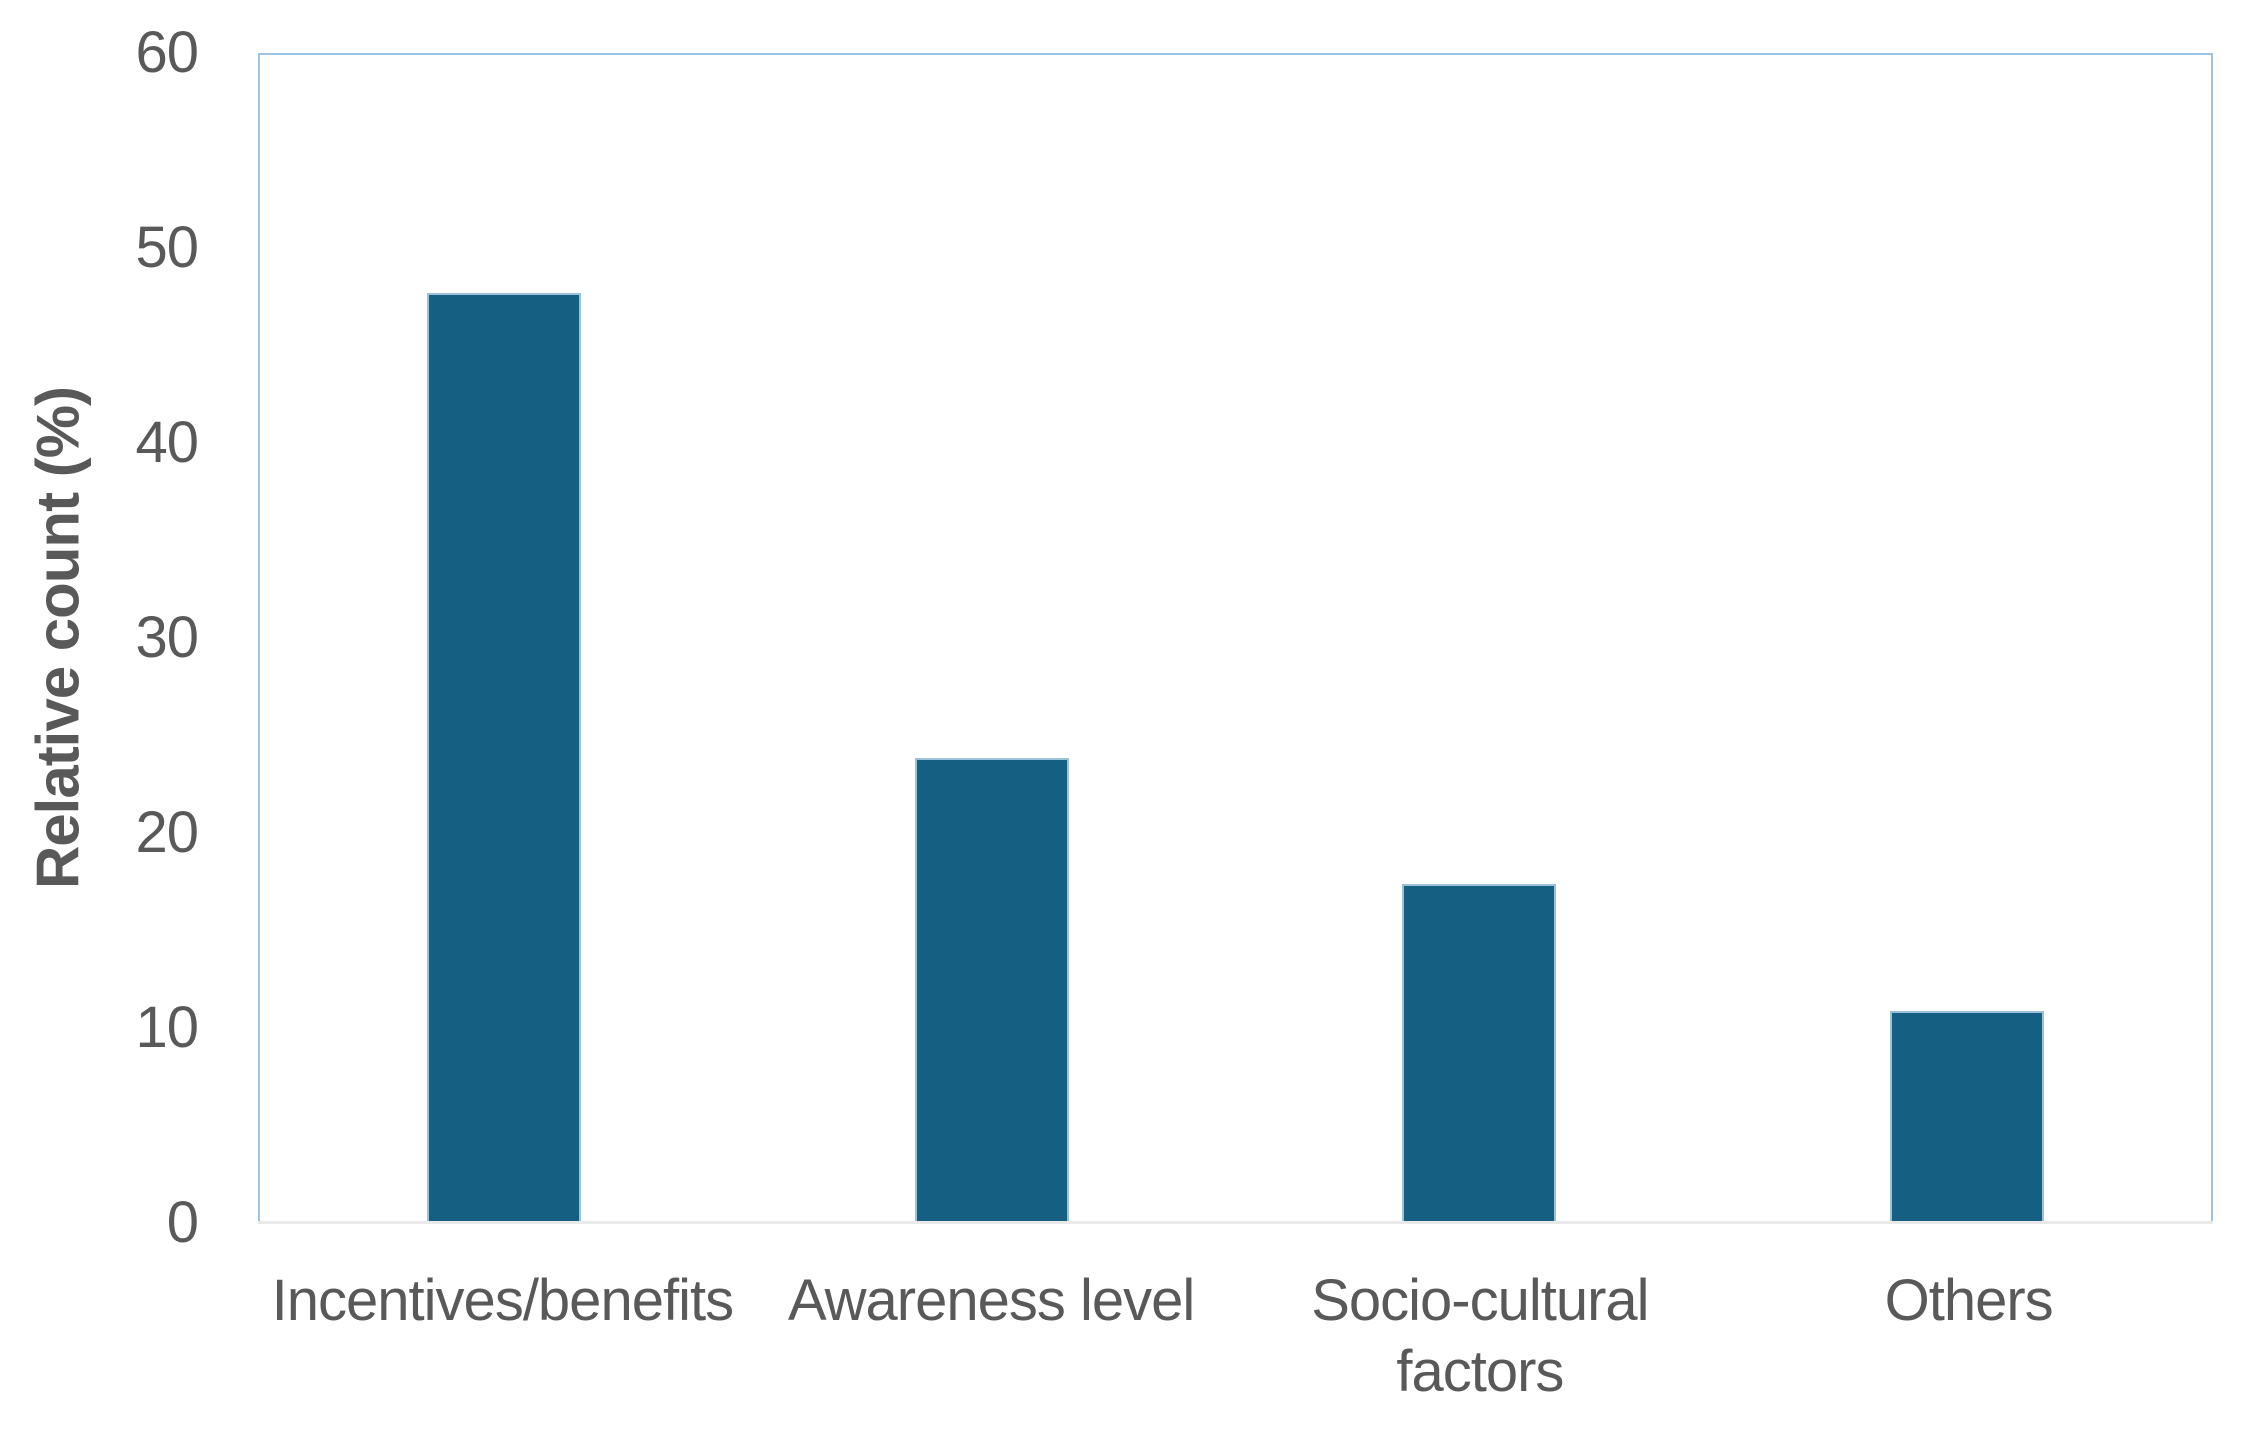  Describe the element at coordinates (167, 832) in the screenshot. I see `y-tick-label: 20` at that location.